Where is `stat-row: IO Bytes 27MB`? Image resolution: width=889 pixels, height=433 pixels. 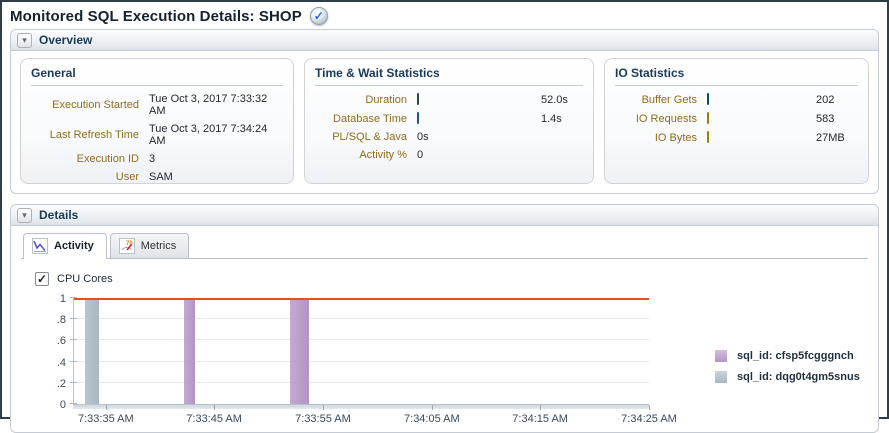 stat-row: IO Bytes 27MB is located at coordinates (736, 137).